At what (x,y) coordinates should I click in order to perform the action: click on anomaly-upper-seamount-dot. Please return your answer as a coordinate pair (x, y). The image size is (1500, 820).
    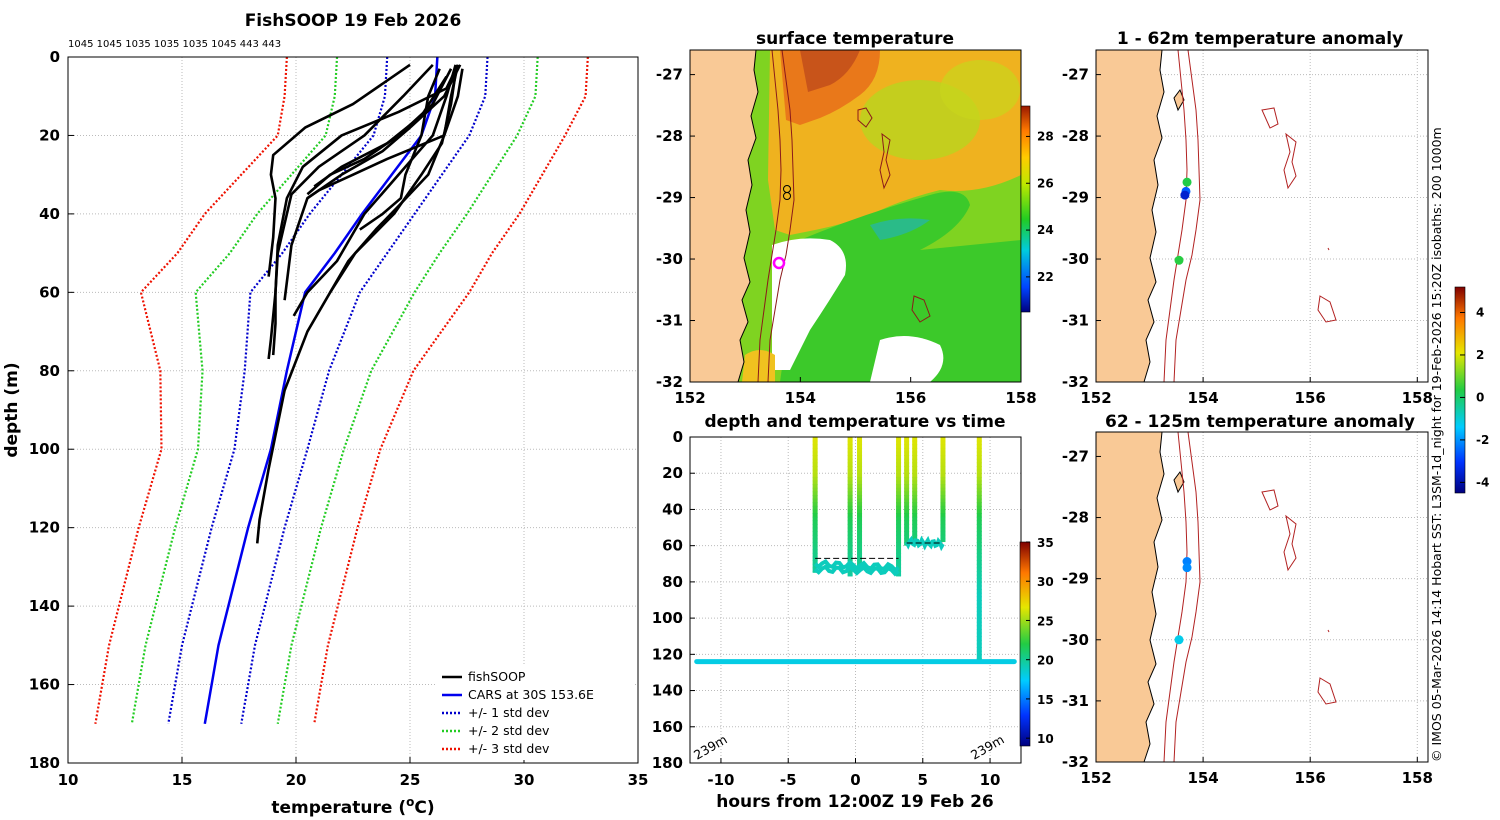
    Looking at the image, I should click on (1328, 249).